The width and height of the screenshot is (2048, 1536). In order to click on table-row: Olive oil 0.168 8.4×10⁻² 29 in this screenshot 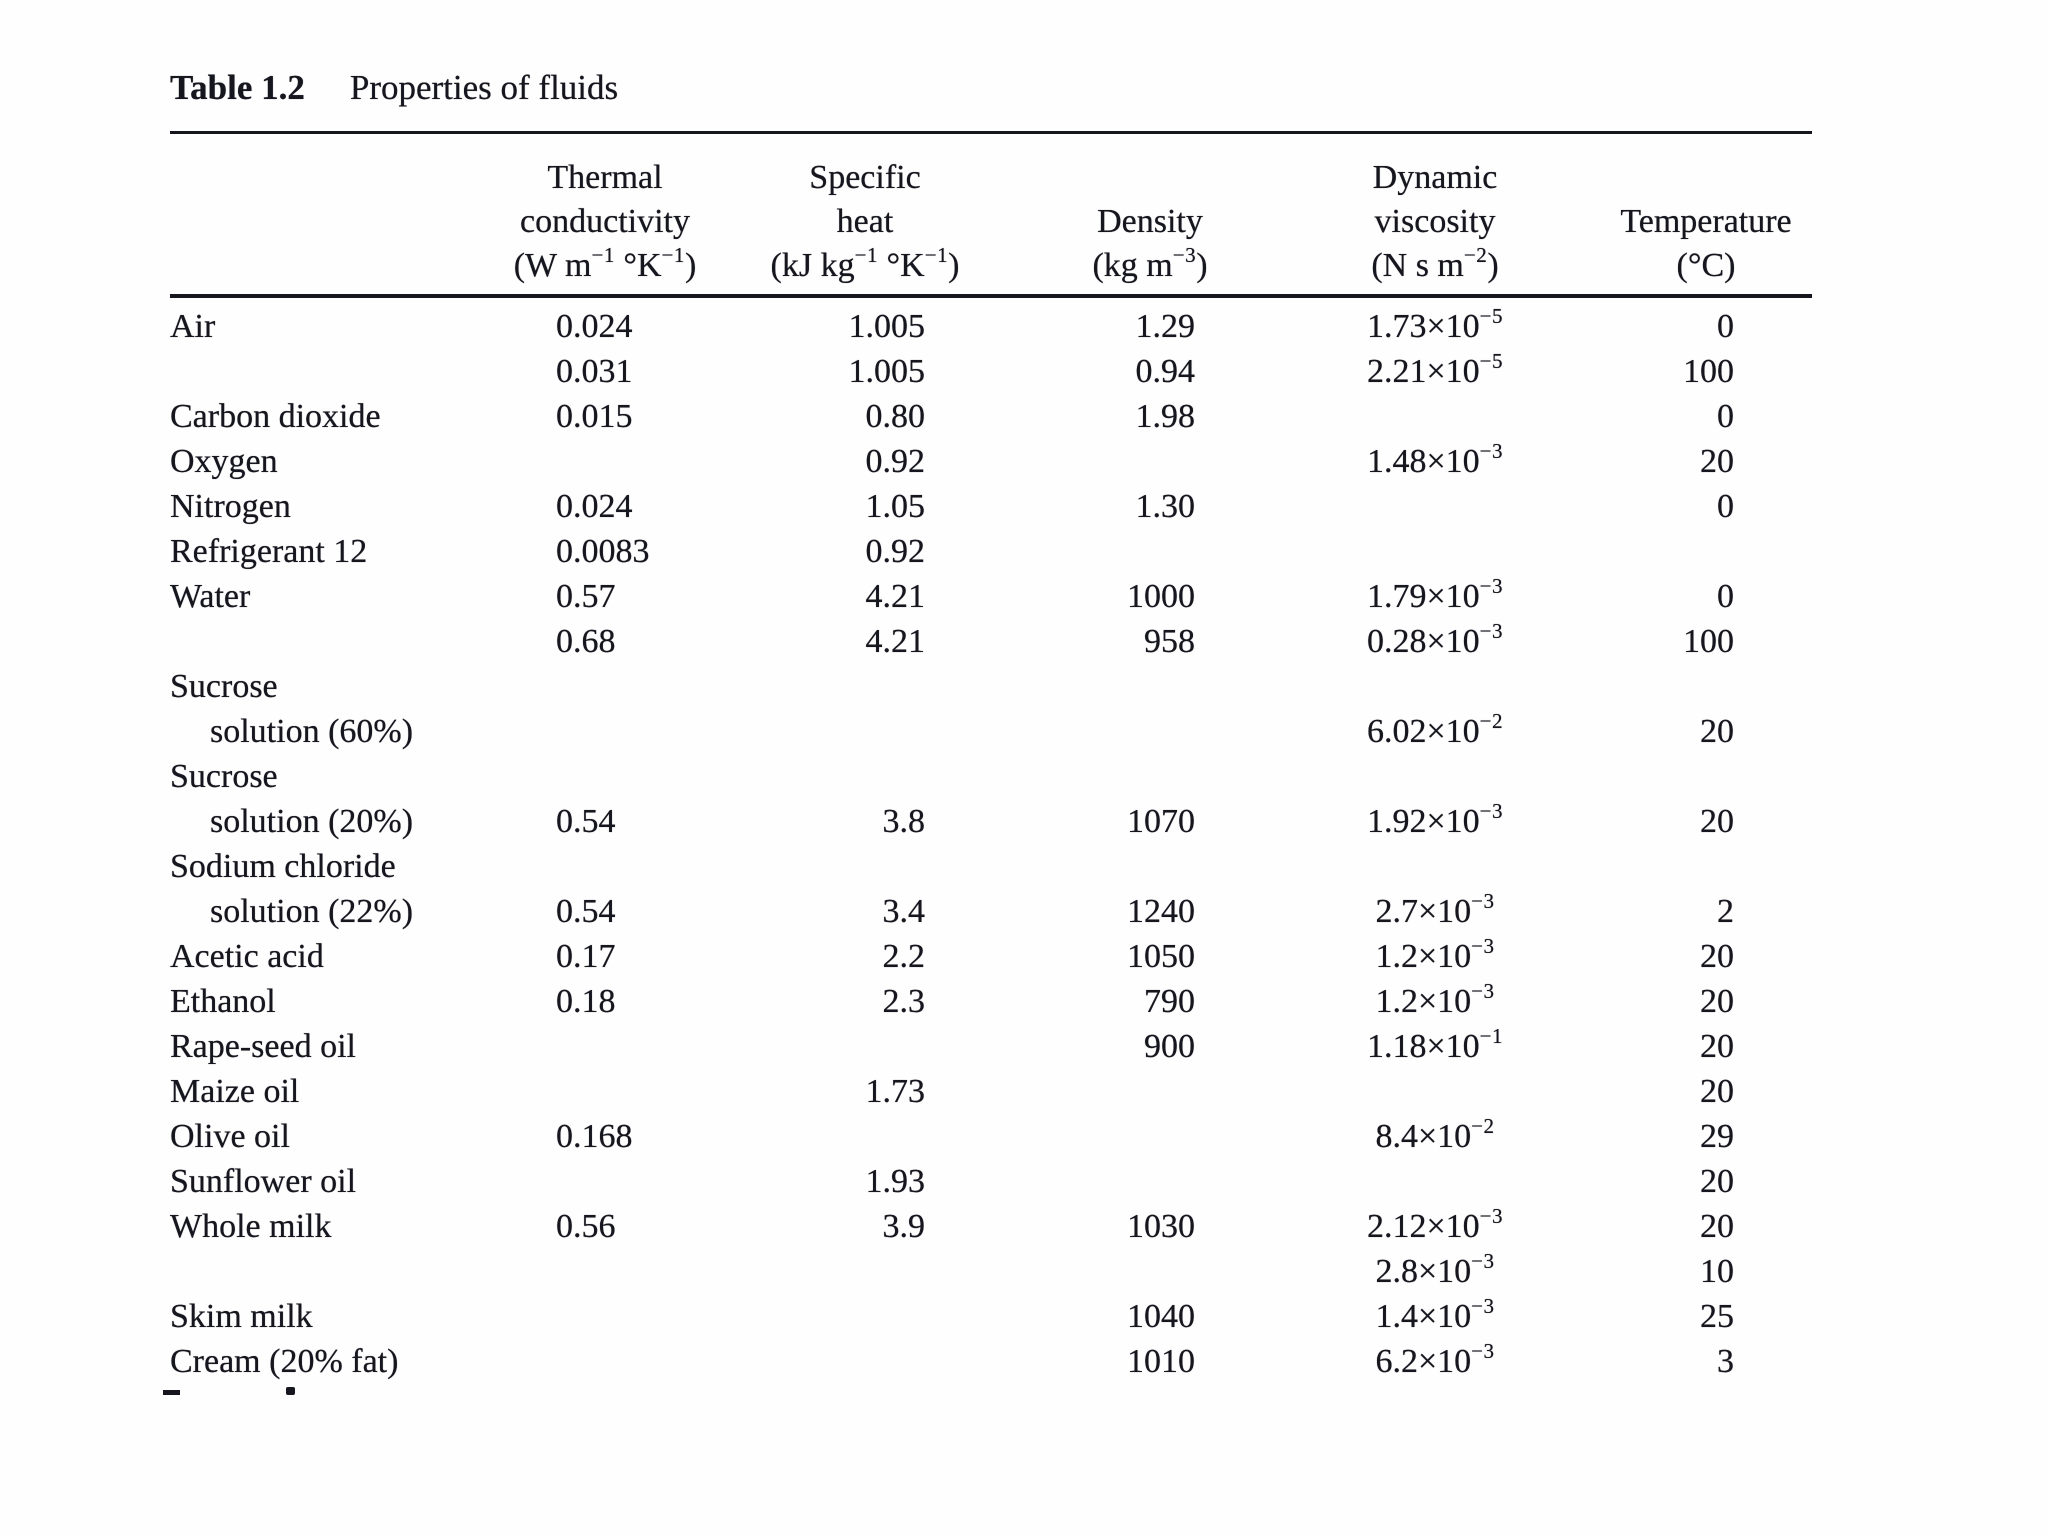, I will do `click(991, 1136)`.